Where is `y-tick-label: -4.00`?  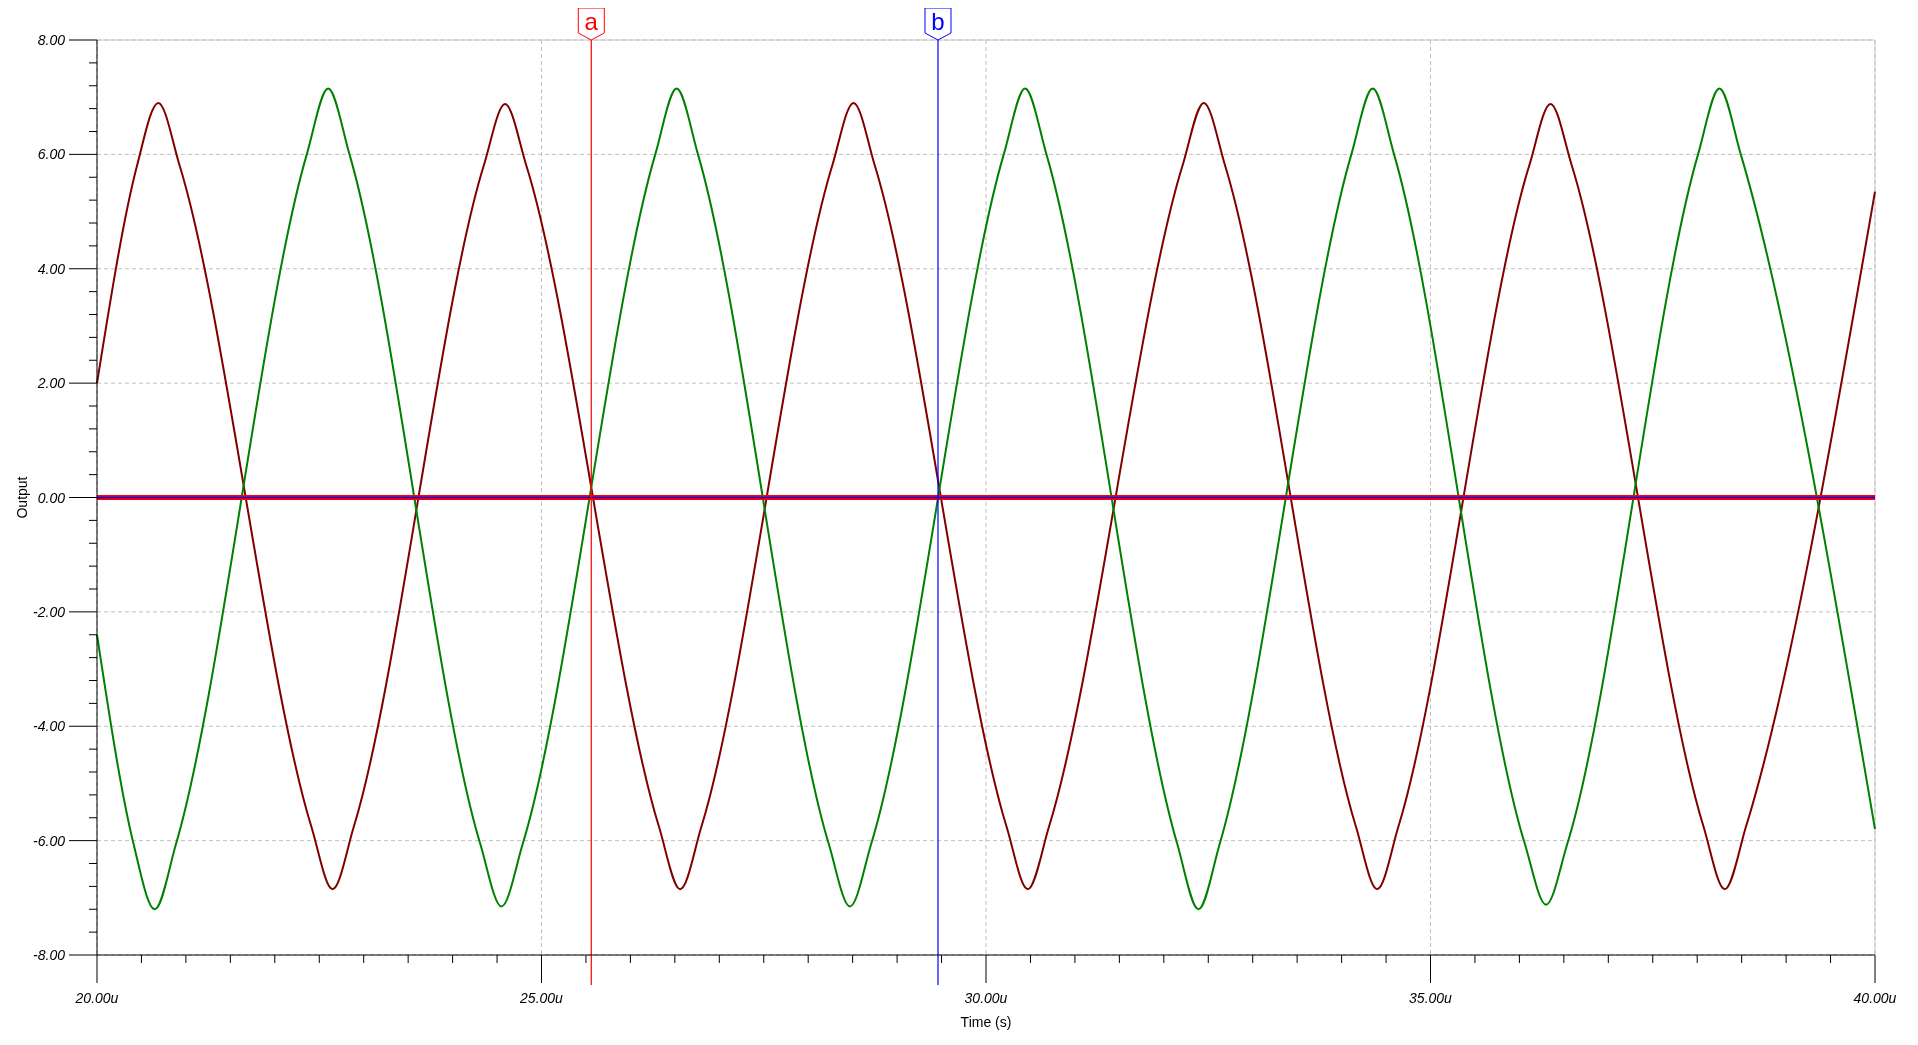
y-tick-label: -4.00 is located at coordinates (49, 726).